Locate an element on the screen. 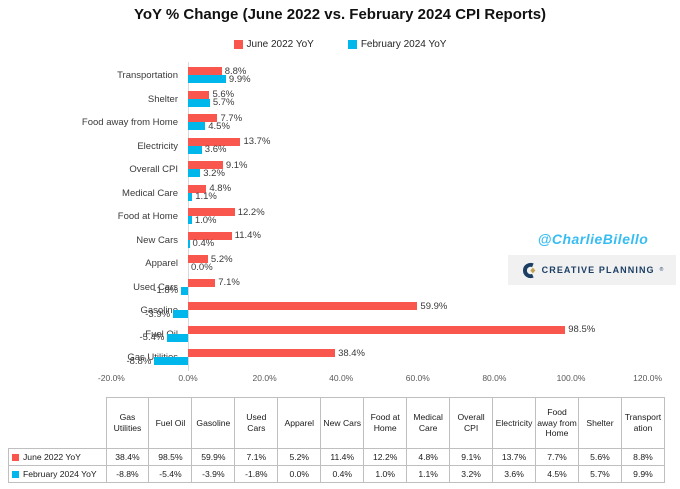 Image resolution: width=680 pixels, height=489 pixels. x-axis-tick: 0.0% is located at coordinates (188, 378).